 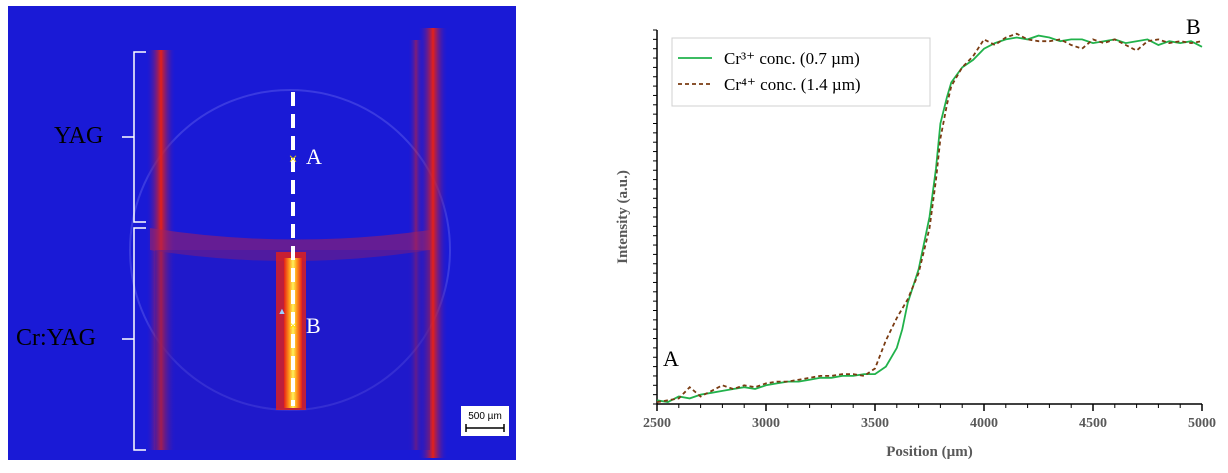 What do you see at coordinates (134, 137) in the screenshot?
I see `yag-bracket` at bounding box center [134, 137].